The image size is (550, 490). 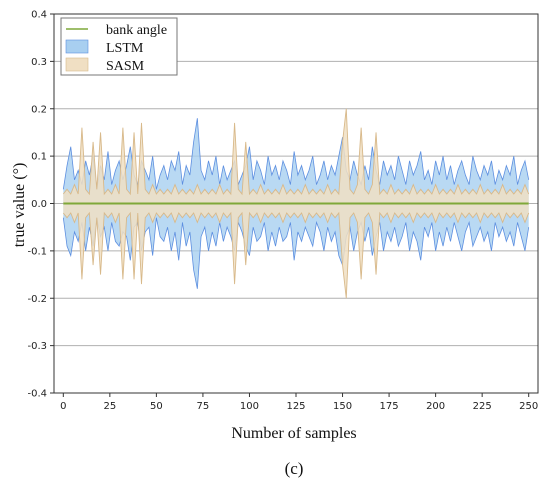 What do you see at coordinates (63, 406) in the screenshot?
I see `x-tick-label-0: 0` at bounding box center [63, 406].